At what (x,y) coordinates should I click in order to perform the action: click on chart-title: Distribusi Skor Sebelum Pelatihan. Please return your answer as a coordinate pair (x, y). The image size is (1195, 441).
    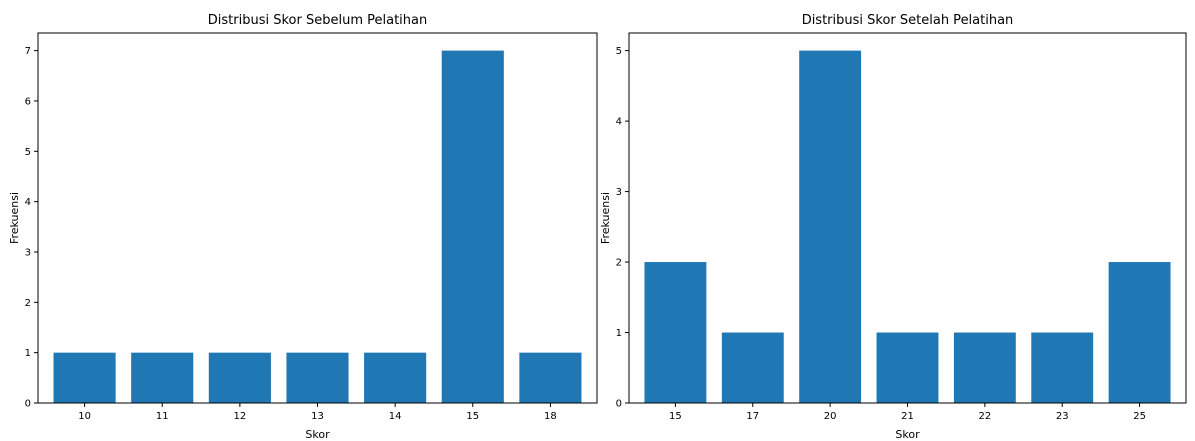
    Looking at the image, I should click on (317, 20).